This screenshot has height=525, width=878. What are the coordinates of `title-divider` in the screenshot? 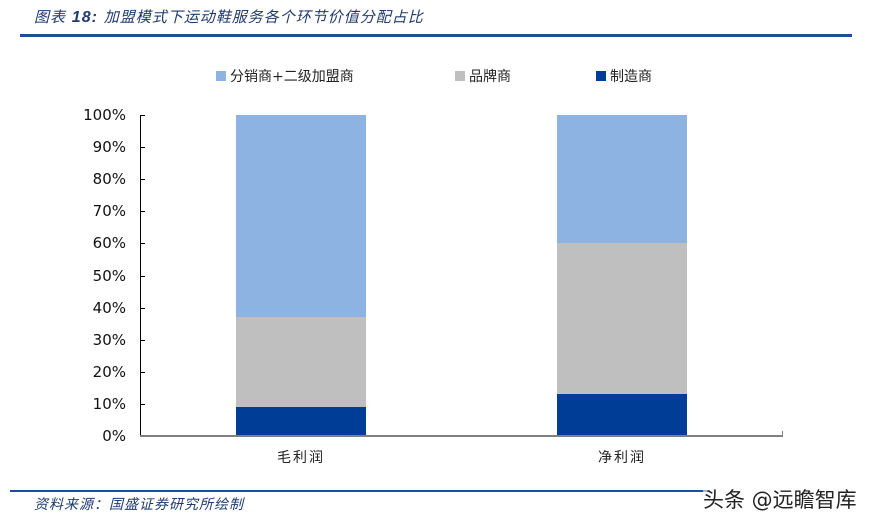 It's located at (436, 35).